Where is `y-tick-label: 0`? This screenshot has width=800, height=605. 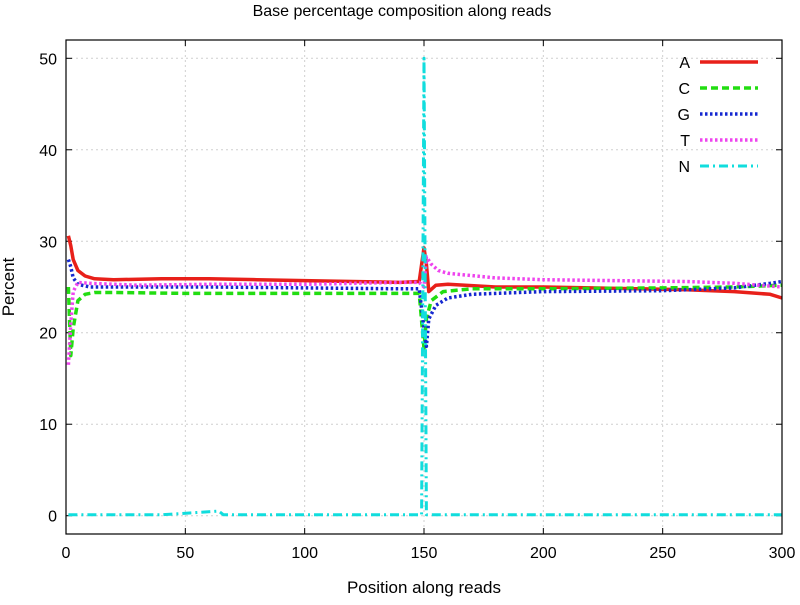 y-tick-label: 0 is located at coordinates (52, 517).